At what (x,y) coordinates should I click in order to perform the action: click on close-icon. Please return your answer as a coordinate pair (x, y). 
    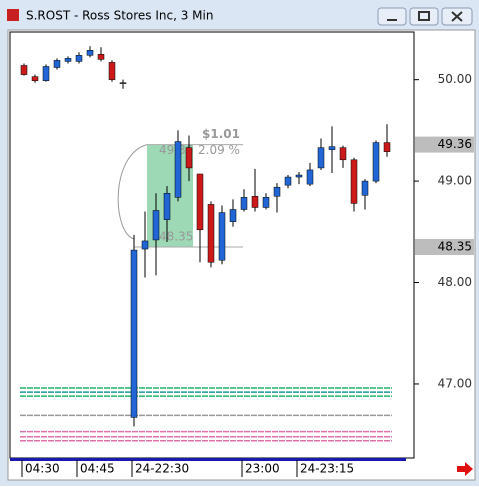
    Looking at the image, I should click on (457, 16).